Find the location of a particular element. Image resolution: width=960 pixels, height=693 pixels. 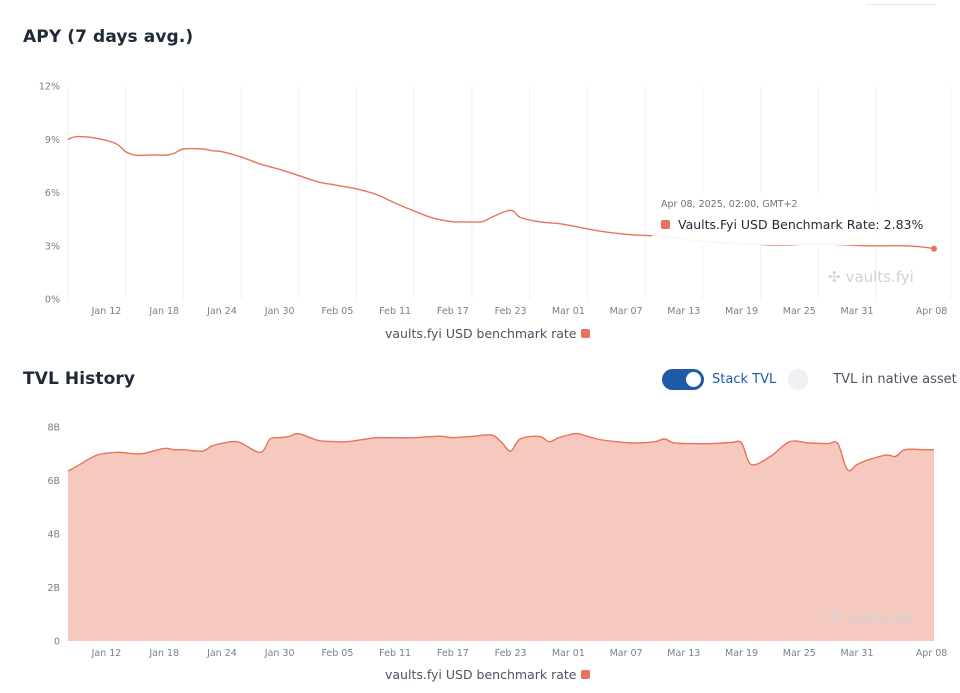

tvl-x-tick-label: Jan 24 is located at coordinates (221, 653).